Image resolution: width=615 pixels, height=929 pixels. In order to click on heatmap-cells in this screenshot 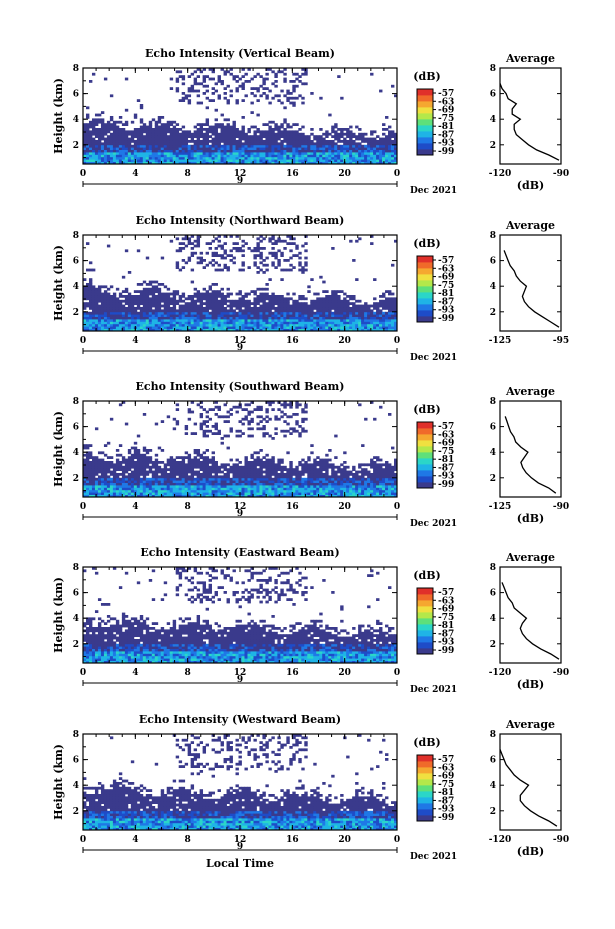, I will do `click(240, 116)`.